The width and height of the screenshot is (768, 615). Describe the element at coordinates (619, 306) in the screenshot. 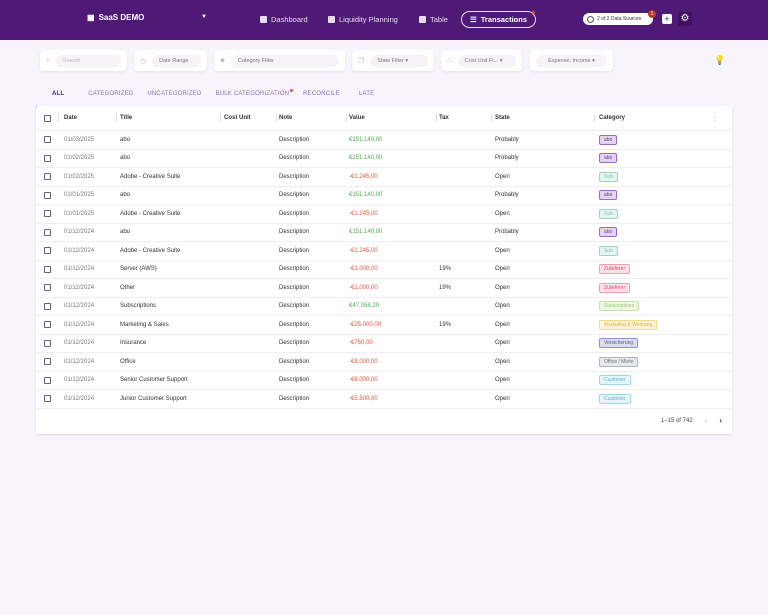

I see `category-chip: Subscriptions` at that location.